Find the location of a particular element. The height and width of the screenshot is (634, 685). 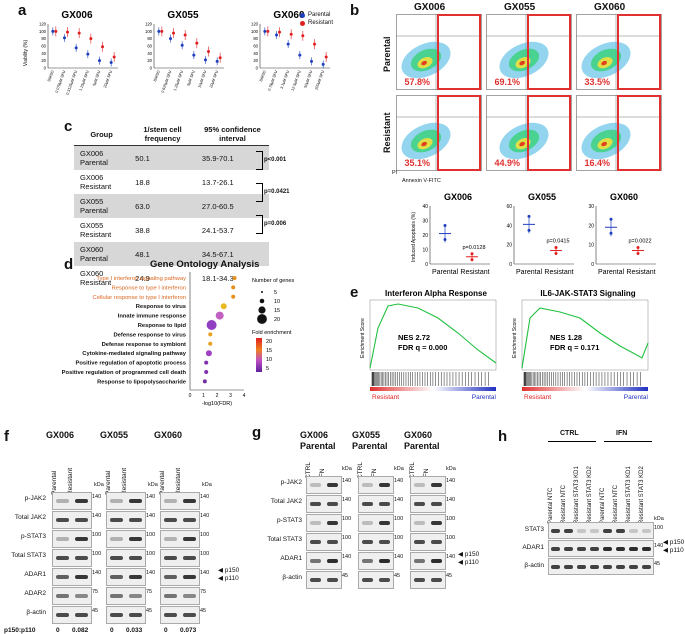

size-legend-value: 15 is located at coordinates (277, 311).